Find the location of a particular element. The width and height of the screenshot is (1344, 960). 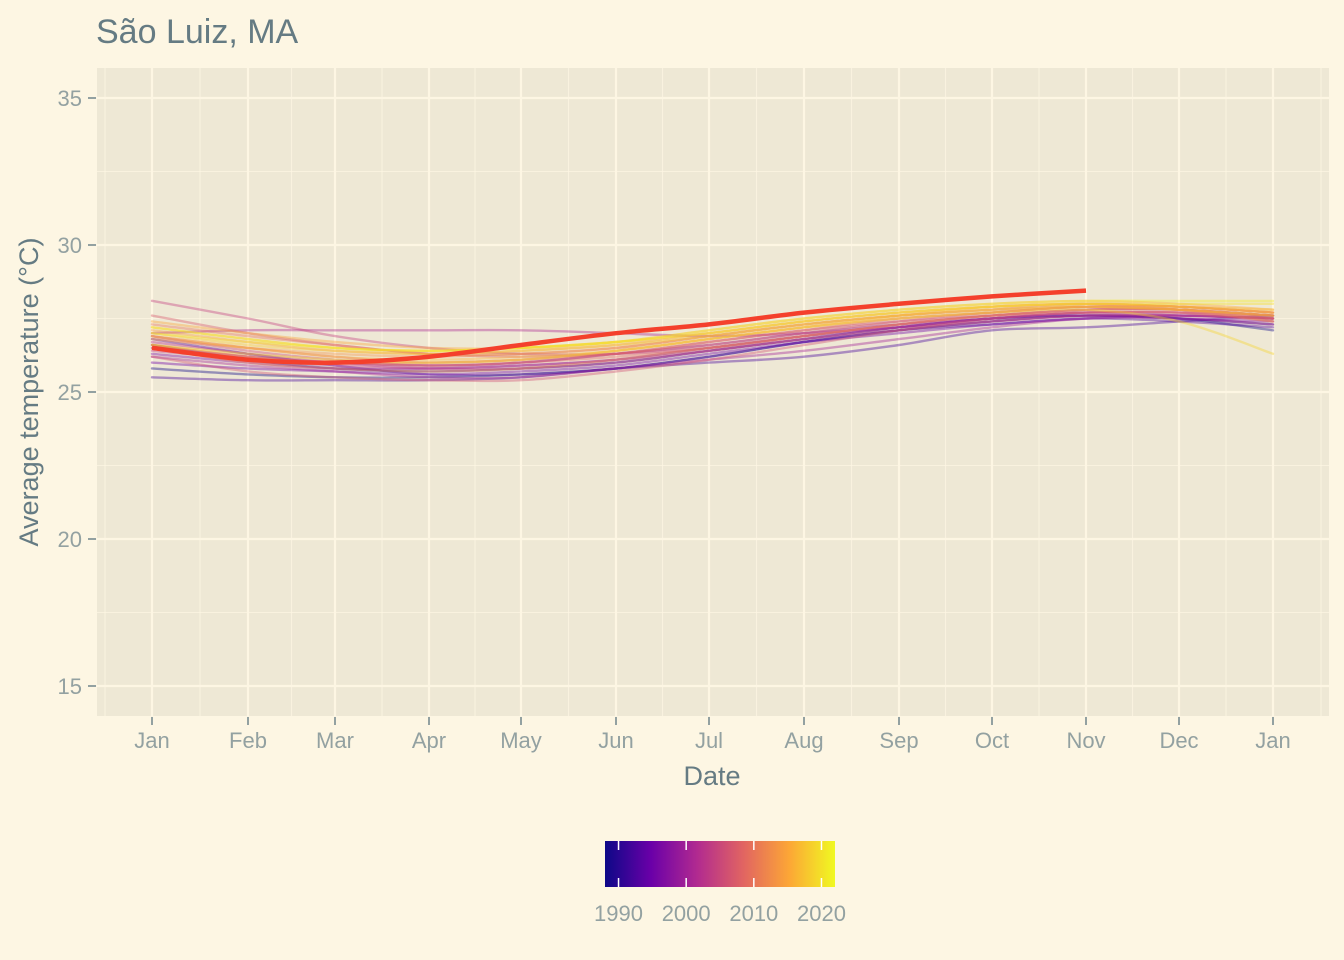

x-tick-label: Apr is located at coordinates (429, 740).